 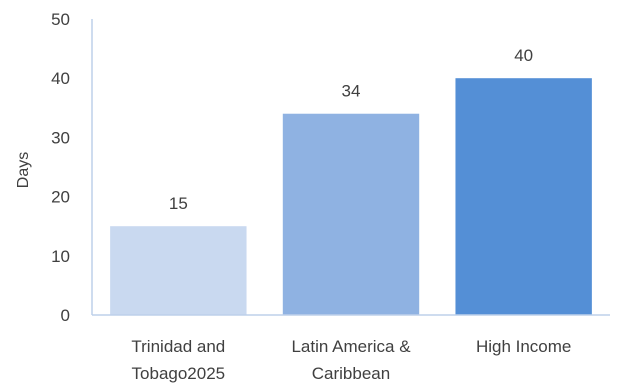 I want to click on y-tick-label: 30, so click(x=60, y=137).